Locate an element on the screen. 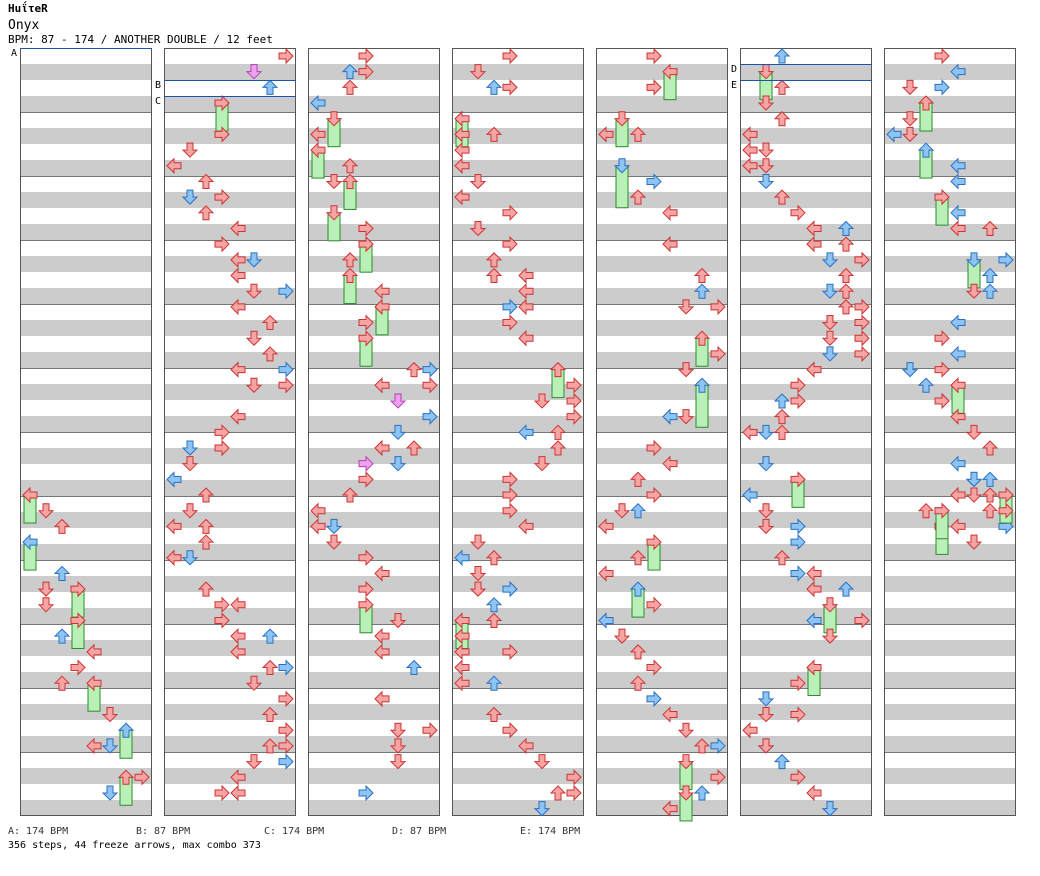  legend-d: D: 87 BPM is located at coordinates (419, 831).